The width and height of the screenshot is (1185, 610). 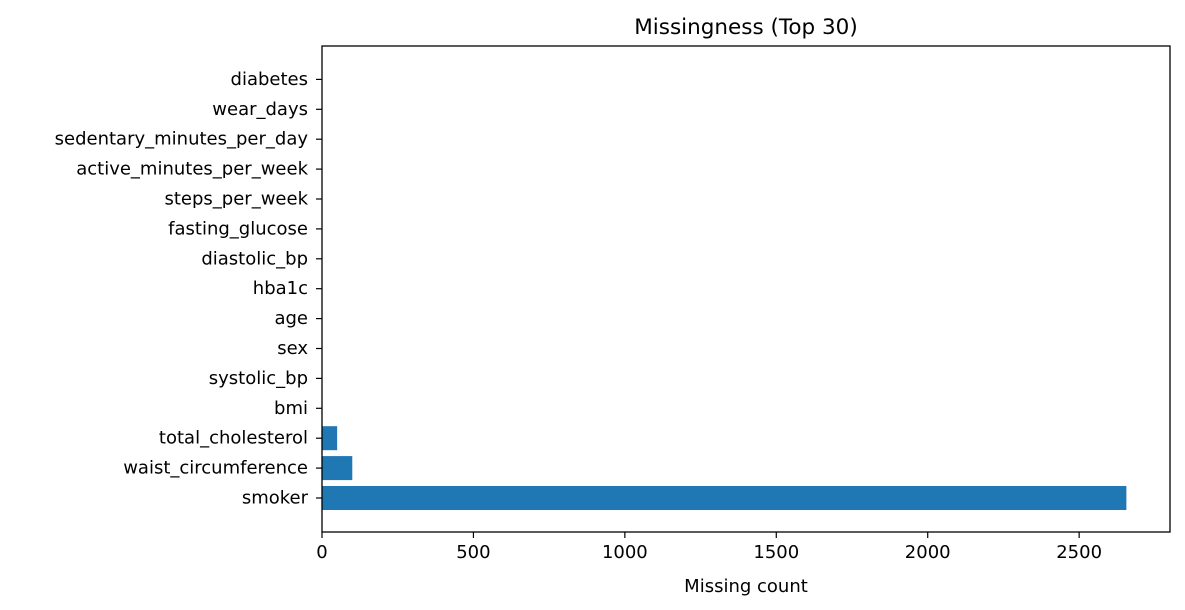 I want to click on y-tick-label: active_minutes_per_week, so click(x=192, y=169).